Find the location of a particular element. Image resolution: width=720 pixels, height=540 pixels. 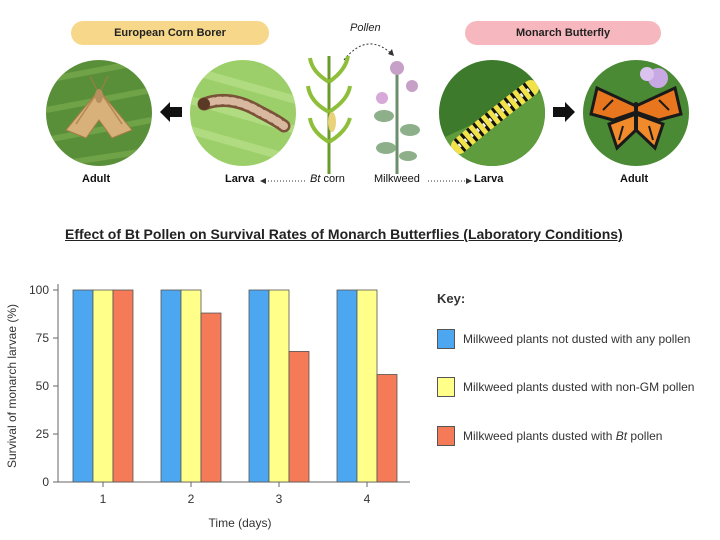

bt-italic-text: Bt is located at coordinates (315, 179).